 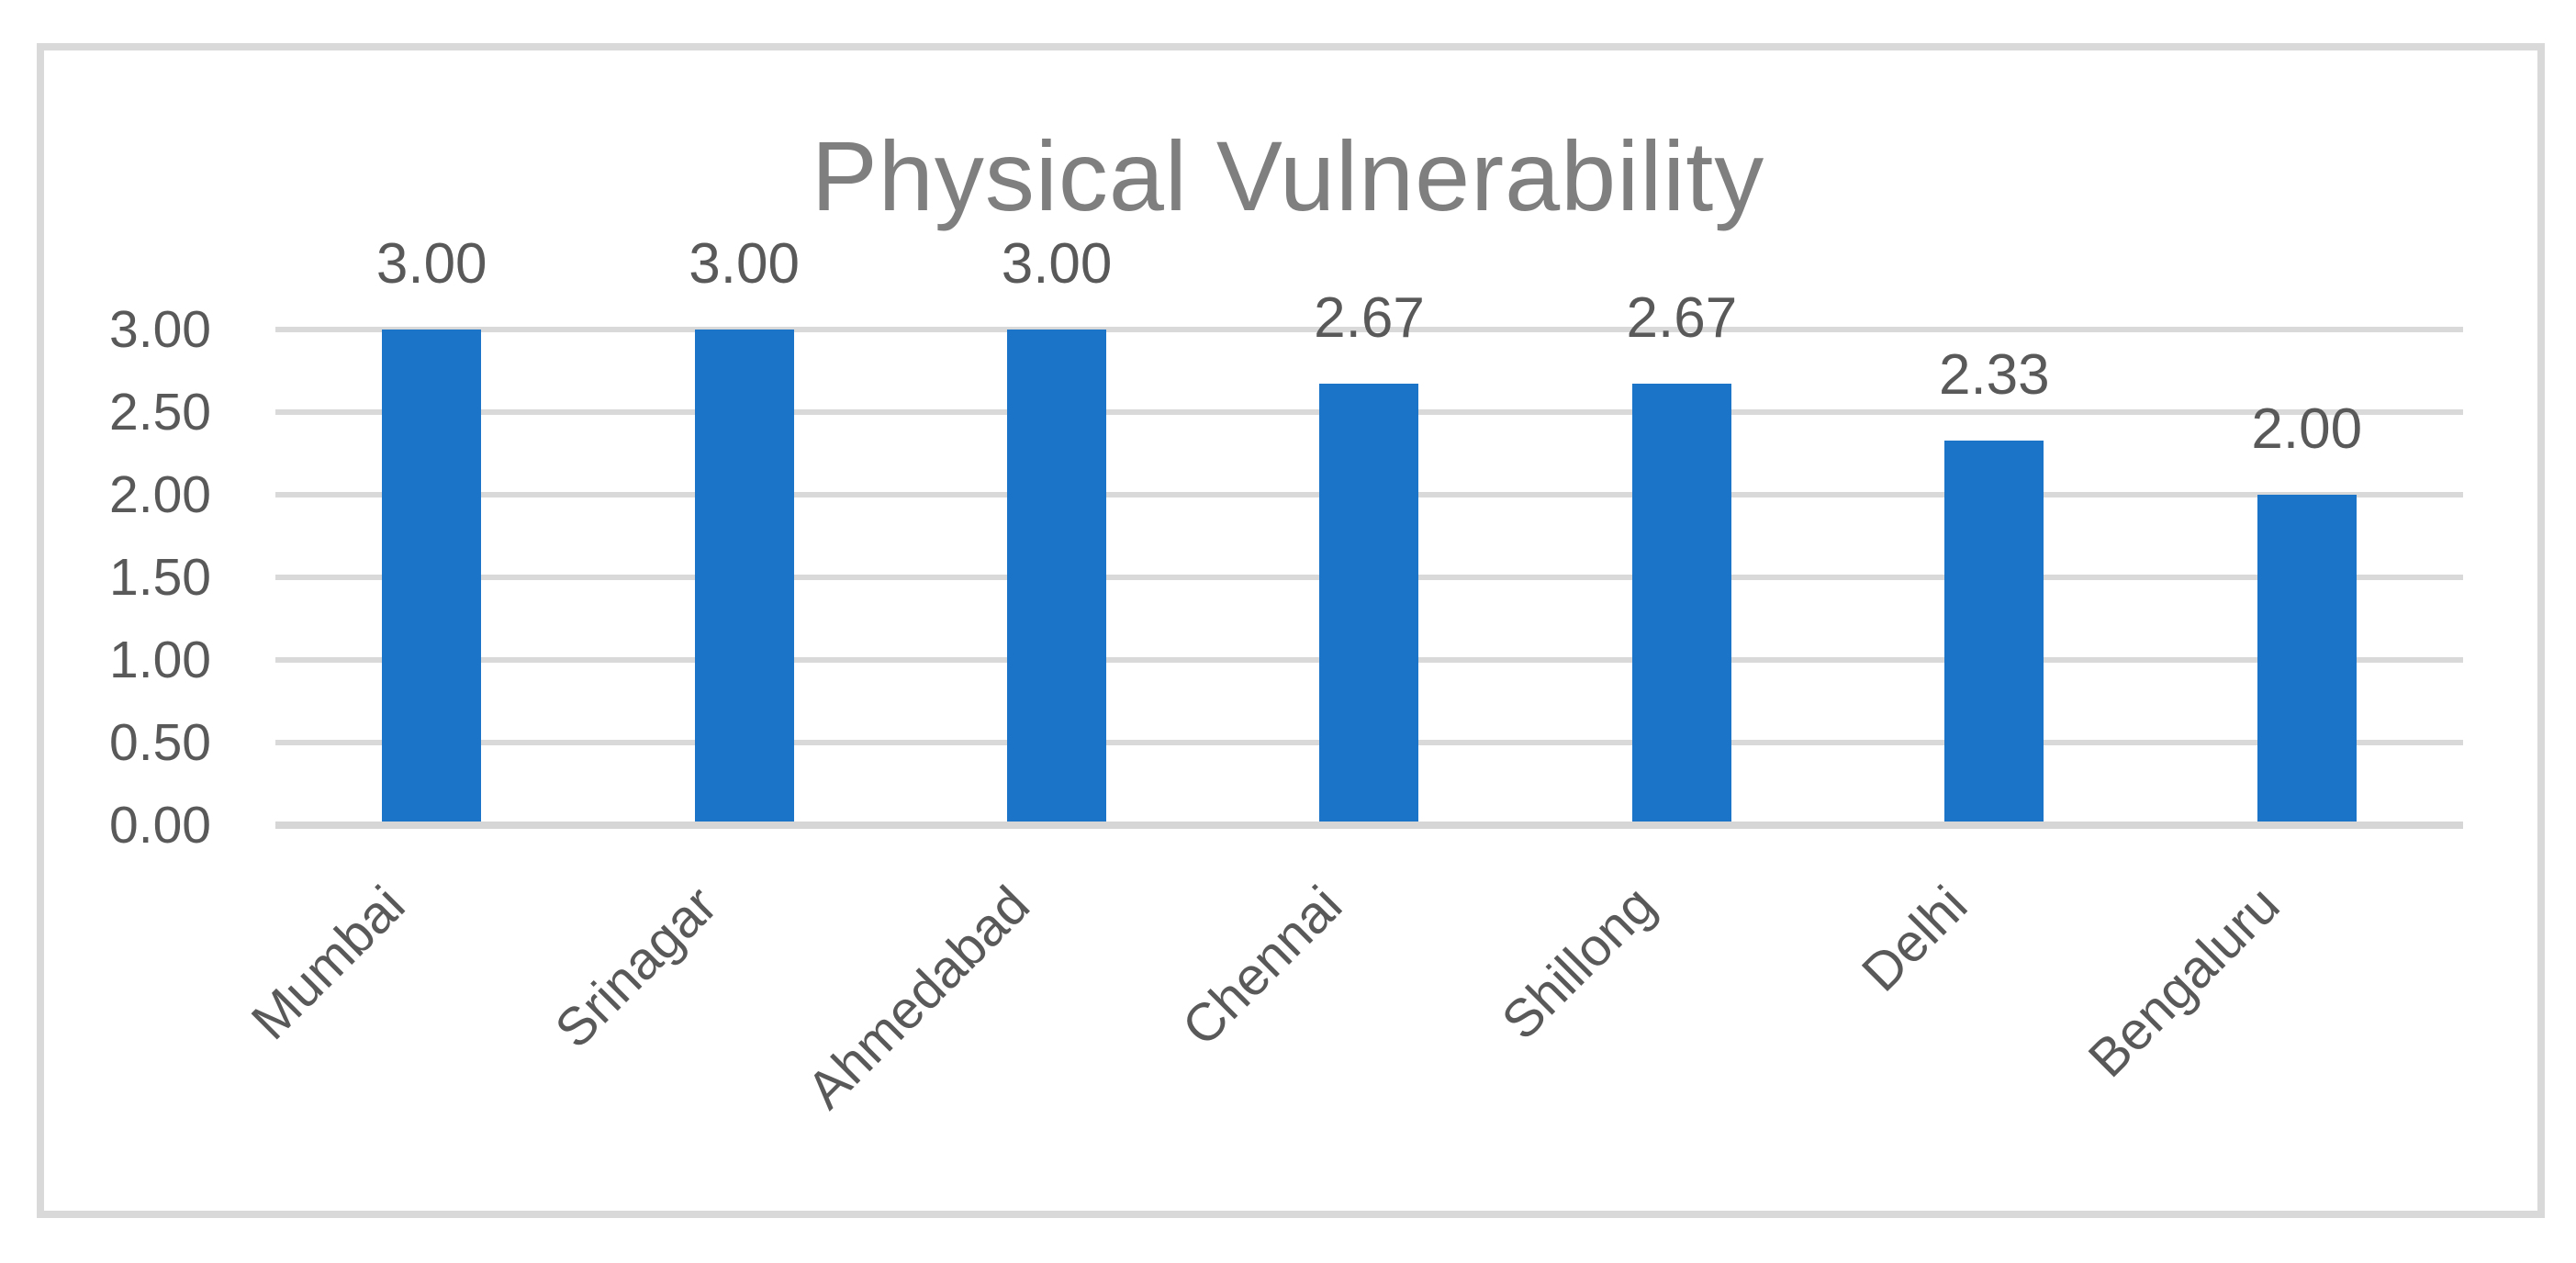 What do you see at coordinates (160, 742) in the screenshot?
I see `y-tick-label: 0.50` at bounding box center [160, 742].